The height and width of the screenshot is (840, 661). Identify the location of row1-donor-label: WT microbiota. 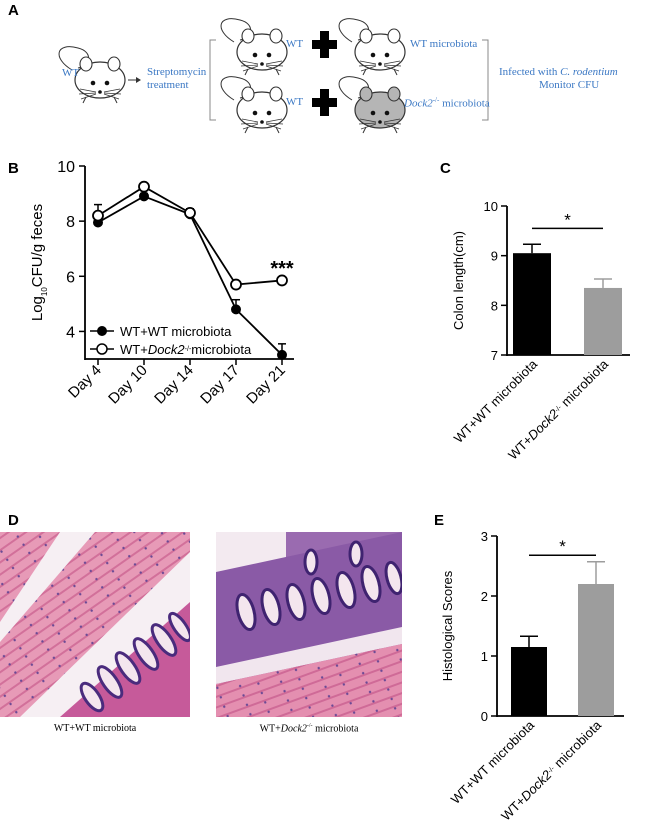
(444, 44).